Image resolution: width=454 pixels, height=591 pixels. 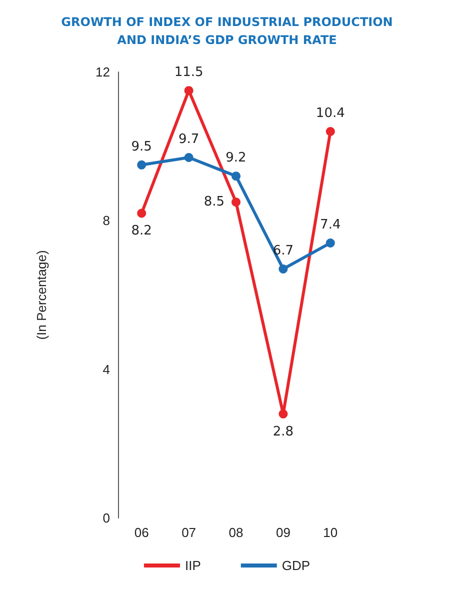 What do you see at coordinates (330, 113) in the screenshot?
I see `data-label: 10.4` at bounding box center [330, 113].